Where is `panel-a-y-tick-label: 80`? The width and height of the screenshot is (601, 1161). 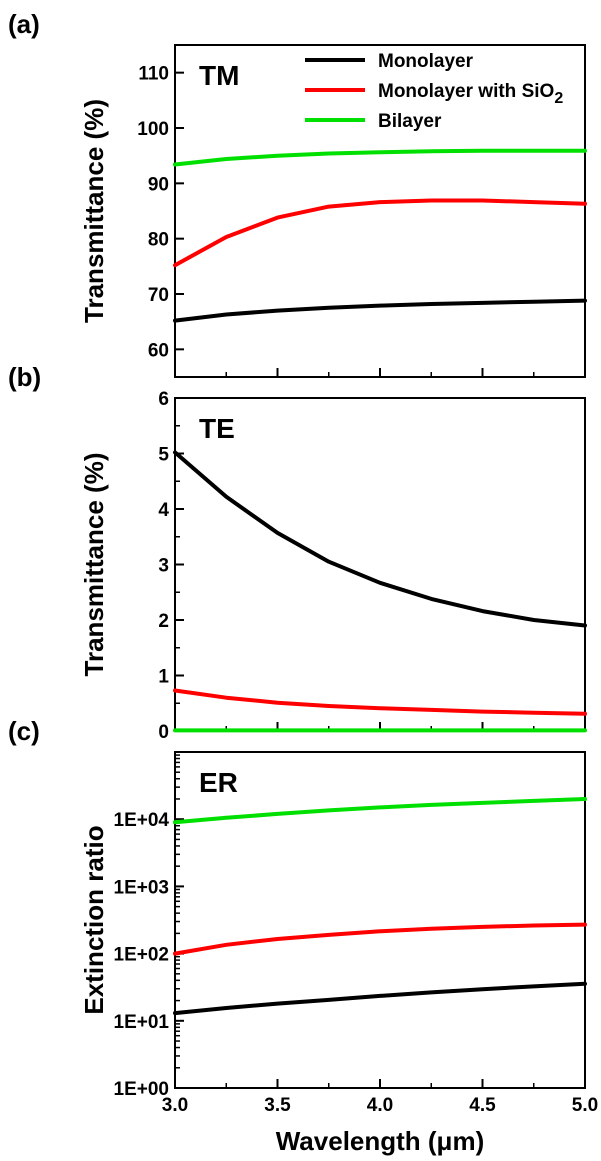
panel-a-y-tick-label: 80 is located at coordinates (158, 240).